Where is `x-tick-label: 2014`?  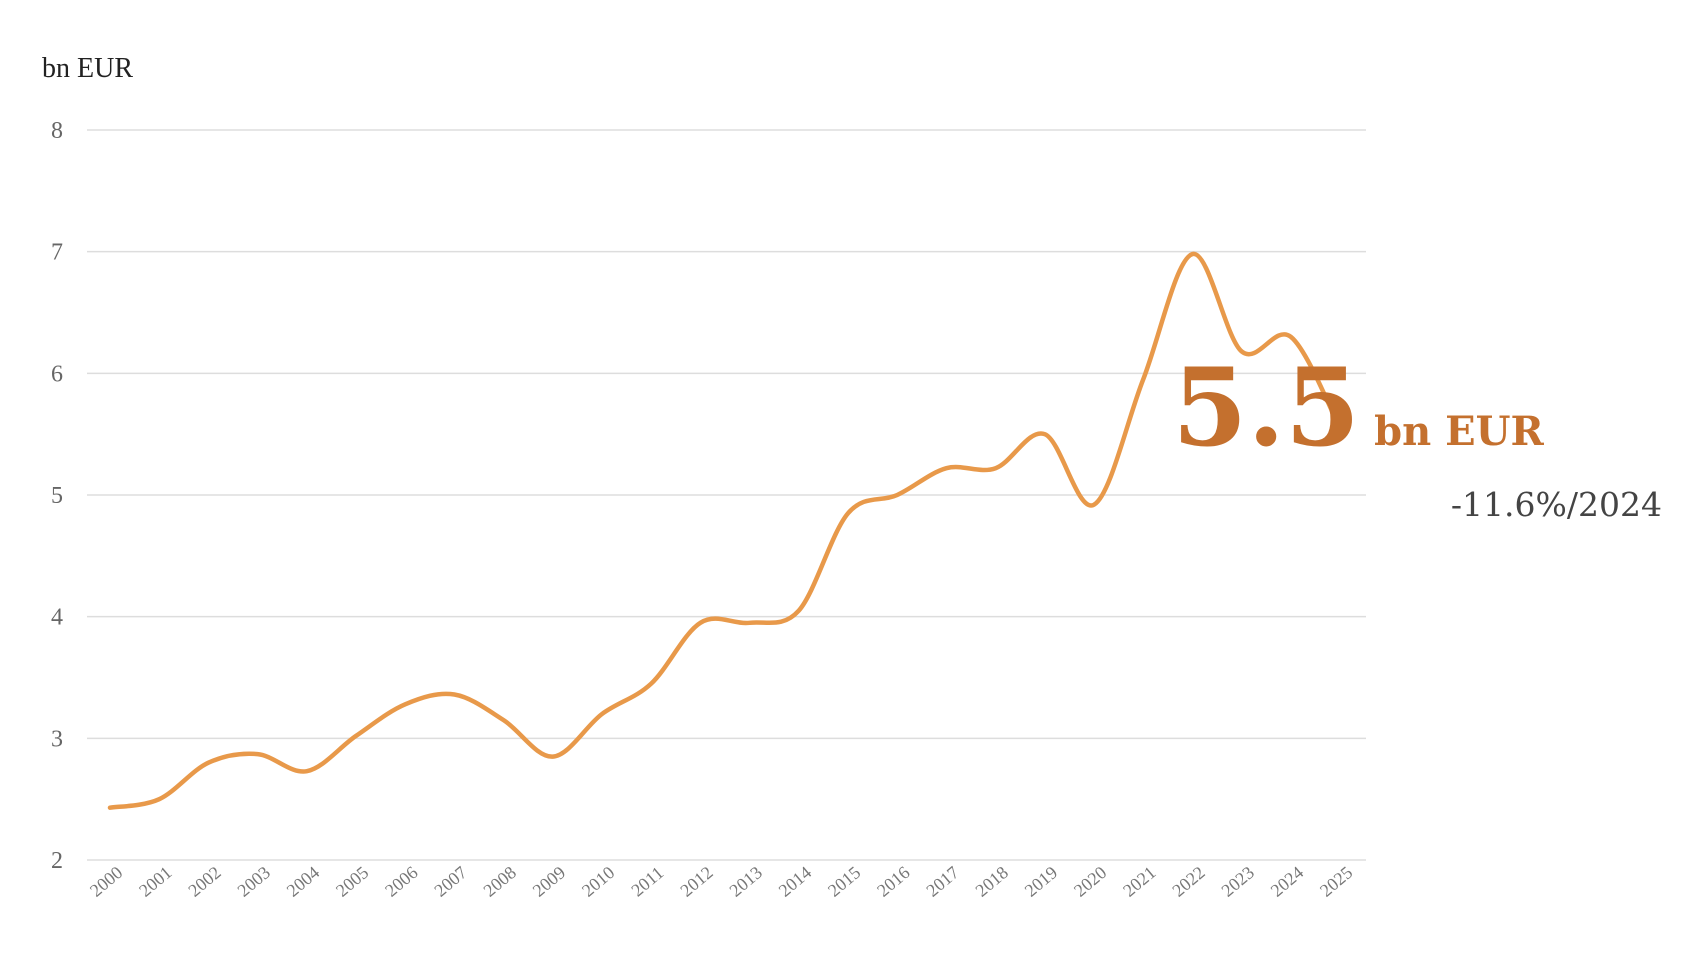
x-tick-label: 2014 is located at coordinates (795, 881).